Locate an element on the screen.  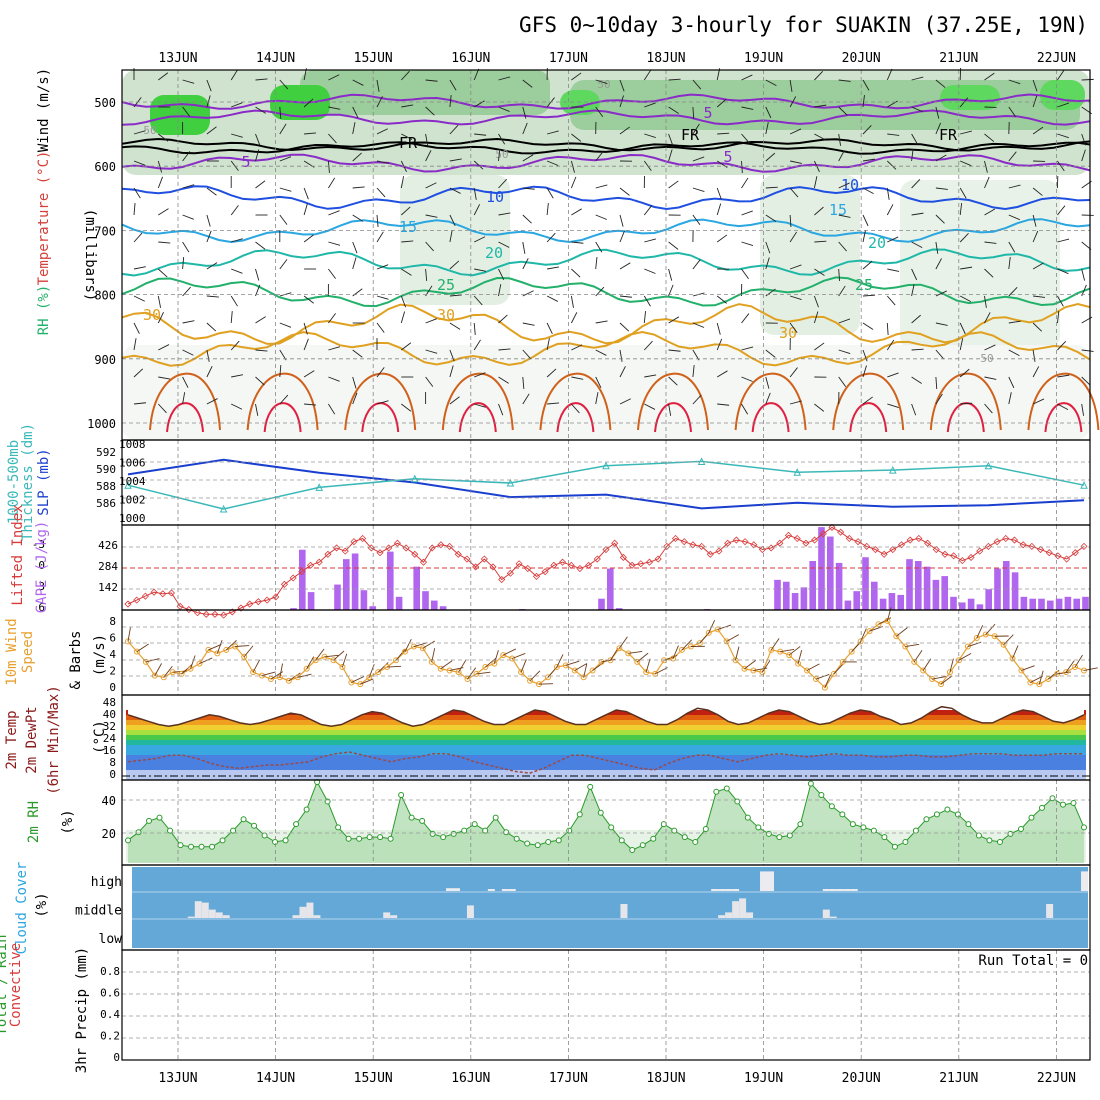
panel-side-label: Convective is located at coordinates (16, 985).